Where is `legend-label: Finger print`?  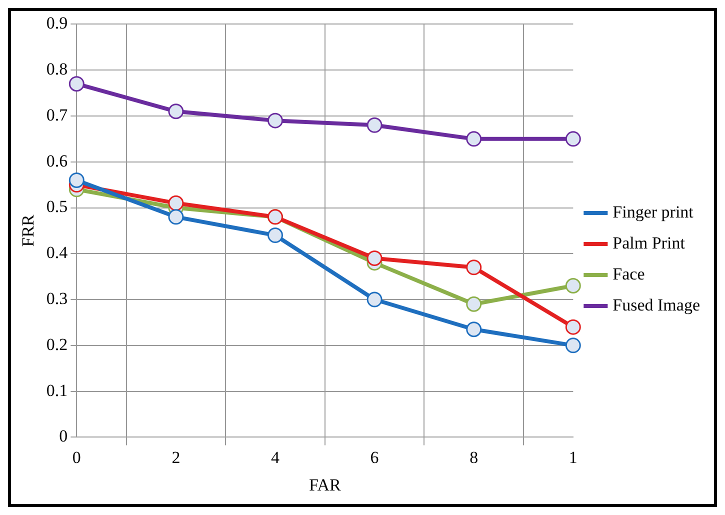 legend-label: Finger print is located at coordinates (653, 212).